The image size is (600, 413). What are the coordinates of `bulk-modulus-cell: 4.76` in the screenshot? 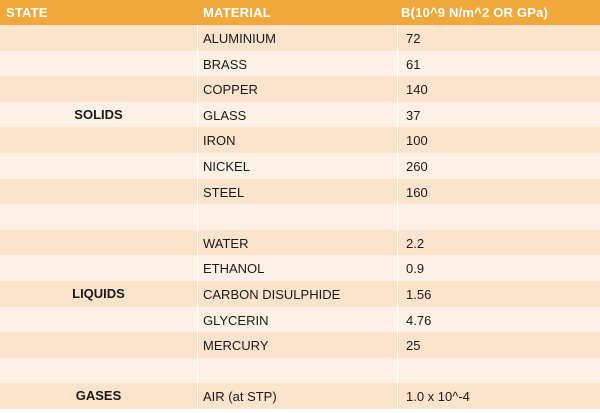 It's located at (419, 320).